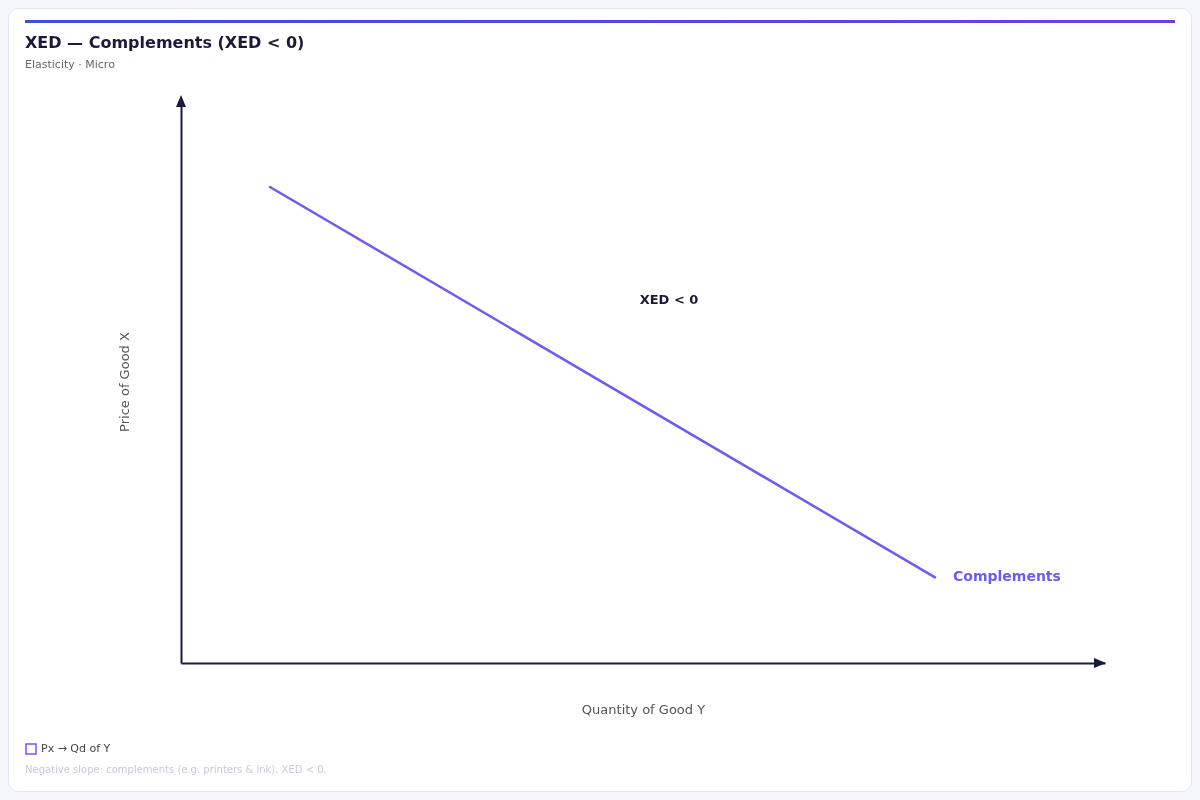  Describe the element at coordinates (70, 64) in the screenshot. I see `text: Elasticity · Micro` at that location.